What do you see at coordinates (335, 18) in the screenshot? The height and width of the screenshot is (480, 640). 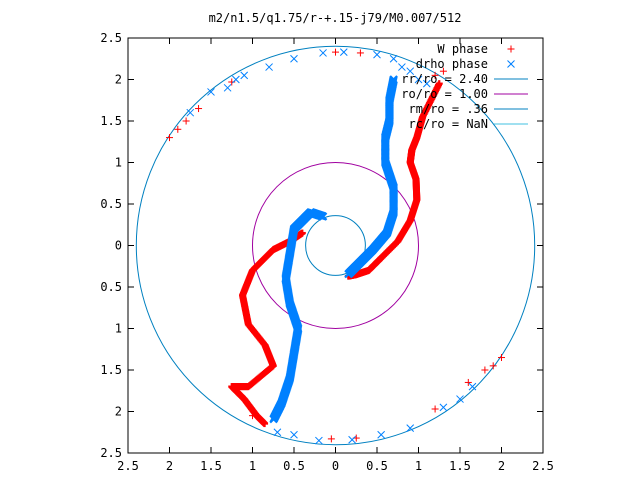 I see `chart-title: m2/n1.5/q1.75/r-+.15-j79/M0.007/512` at bounding box center [335, 18].